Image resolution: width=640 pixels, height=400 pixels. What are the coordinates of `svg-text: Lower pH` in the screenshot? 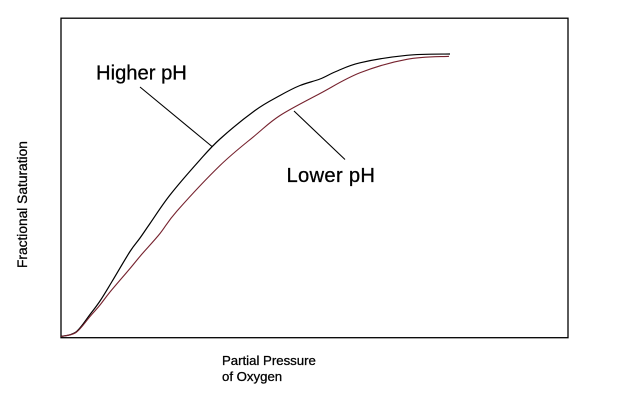 It's located at (331, 176).